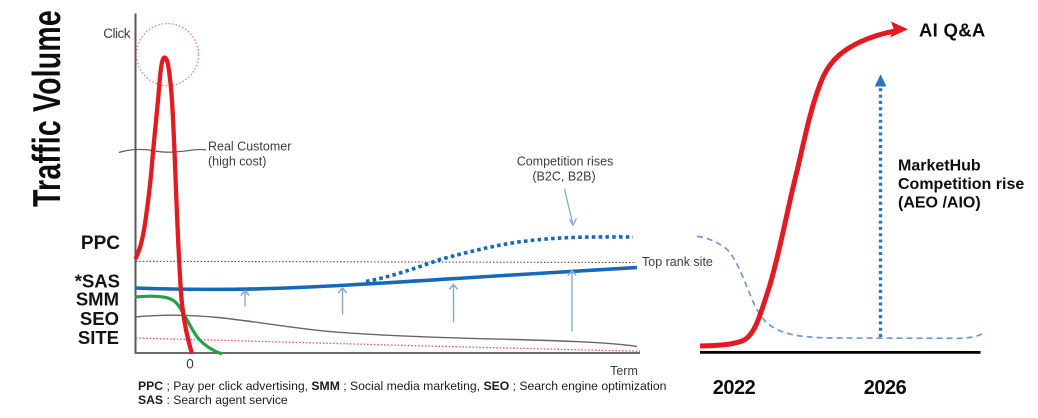 The width and height of the screenshot is (1038, 418). Describe the element at coordinates (565, 162) in the screenshot. I see `svg-text: Competition rises` at that location.